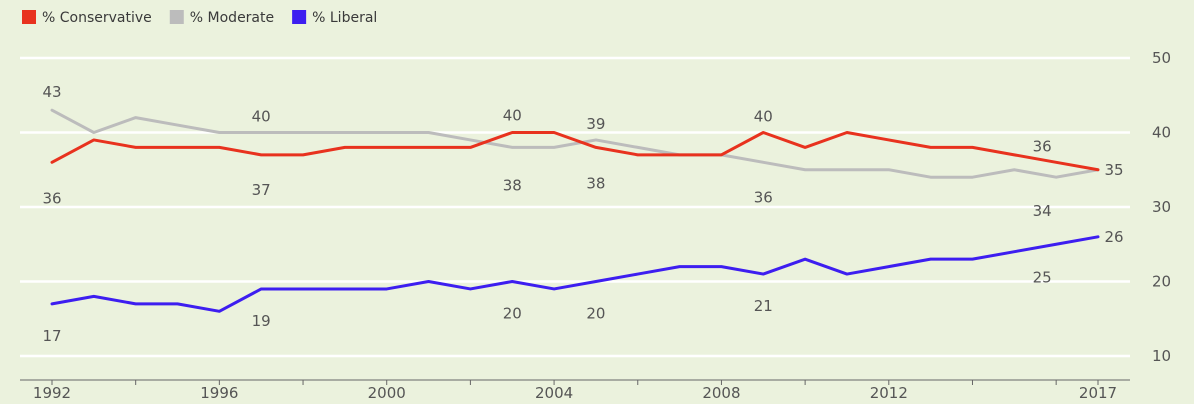  I want to click on x-axis-tick-labels: 1992 1996 2000 2004 2008 2012 2017, so click(575, 393).